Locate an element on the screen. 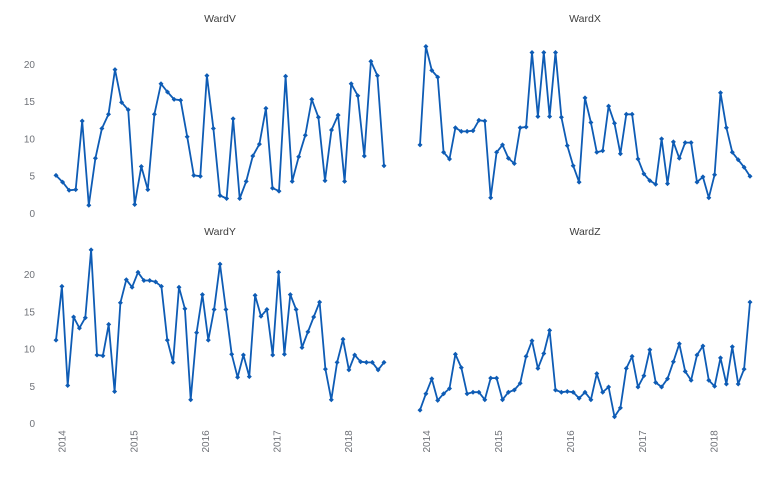 The image size is (768, 480). series-line-wardx is located at coordinates (585, 122).